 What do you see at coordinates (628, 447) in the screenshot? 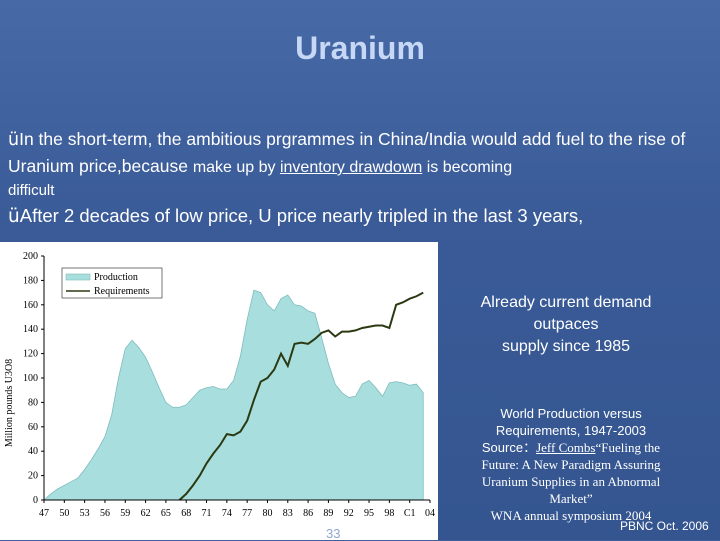
I see `source-title-start: “Fueling the` at bounding box center [628, 447].